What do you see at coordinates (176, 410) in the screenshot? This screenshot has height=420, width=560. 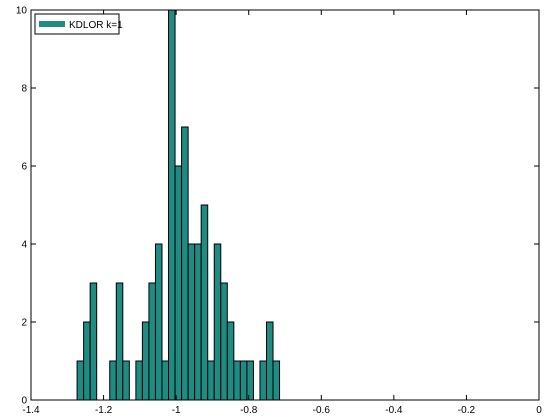 I see `x-tick-label: -1` at bounding box center [176, 410].